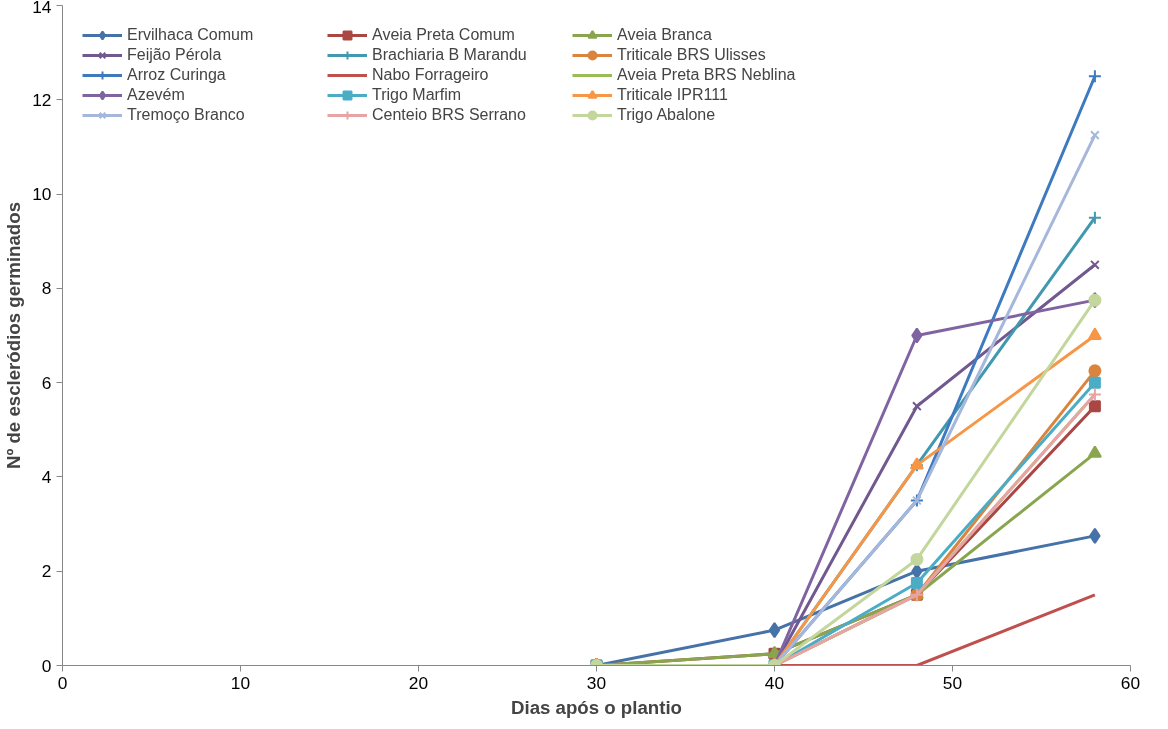  Describe the element at coordinates (665, 35) in the screenshot. I see `legend-label: Aveia Branca` at that location.